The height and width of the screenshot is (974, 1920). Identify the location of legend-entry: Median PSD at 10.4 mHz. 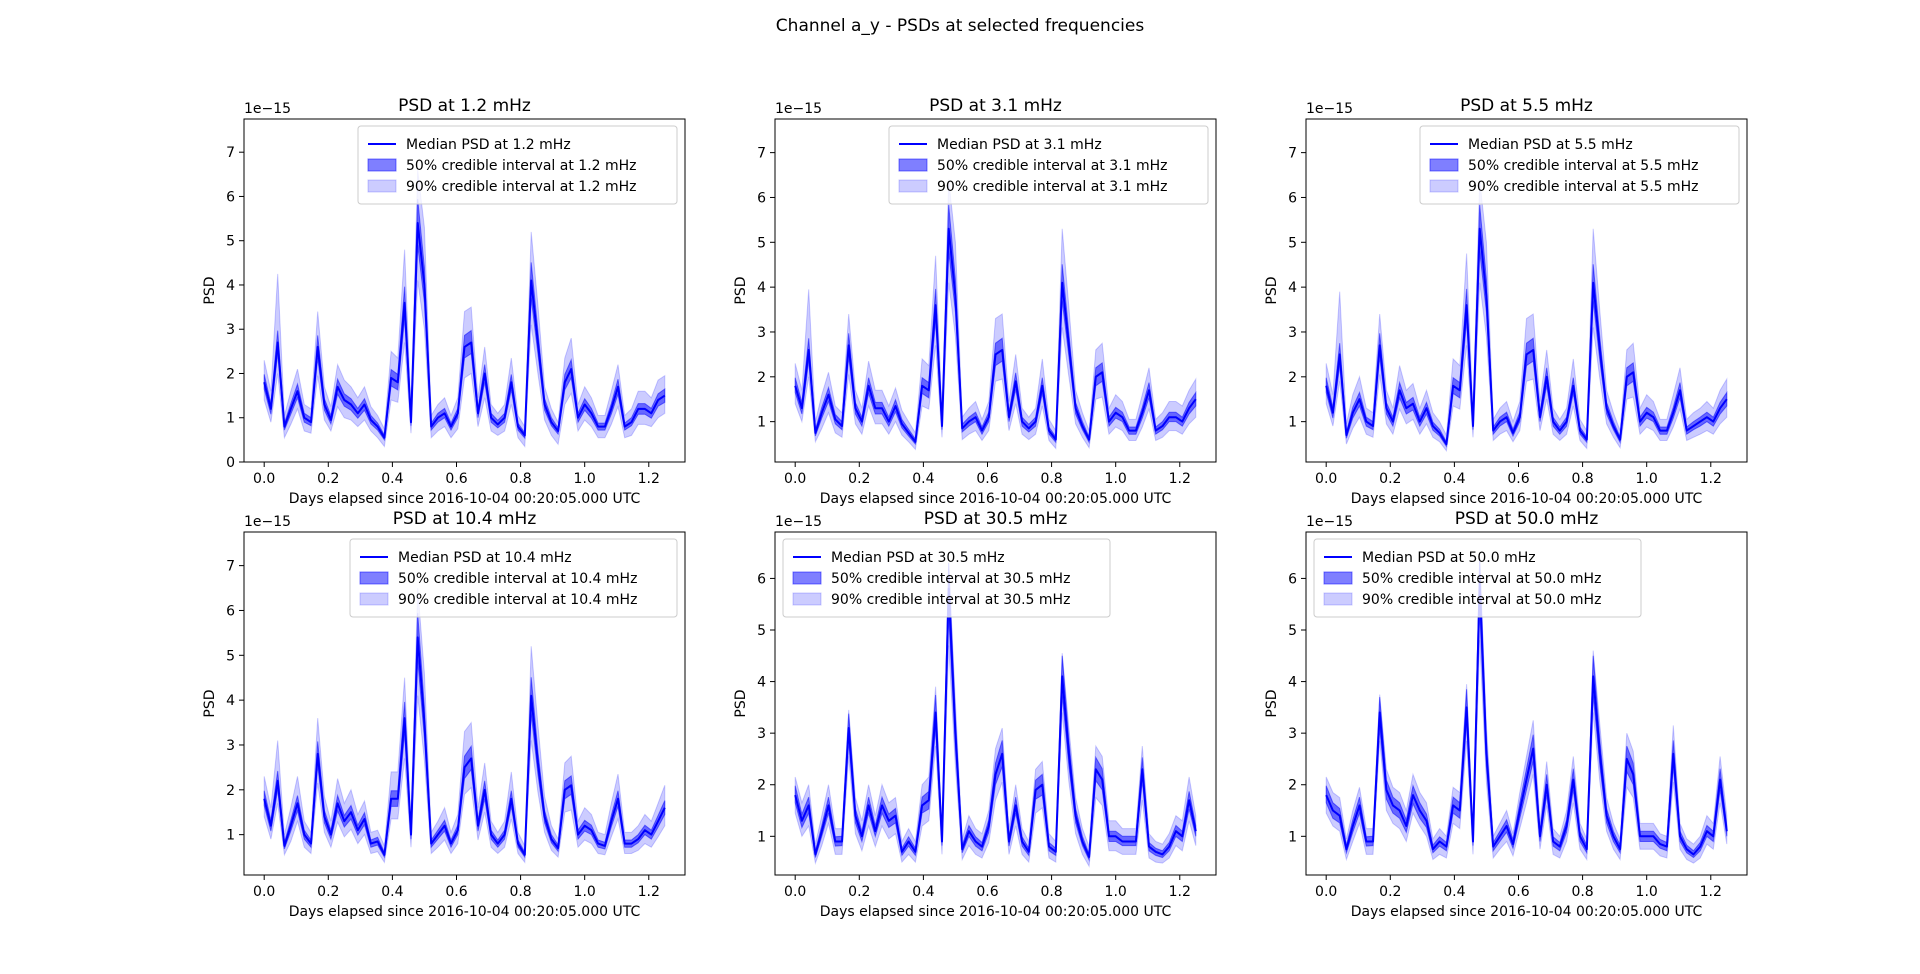
(485, 558).